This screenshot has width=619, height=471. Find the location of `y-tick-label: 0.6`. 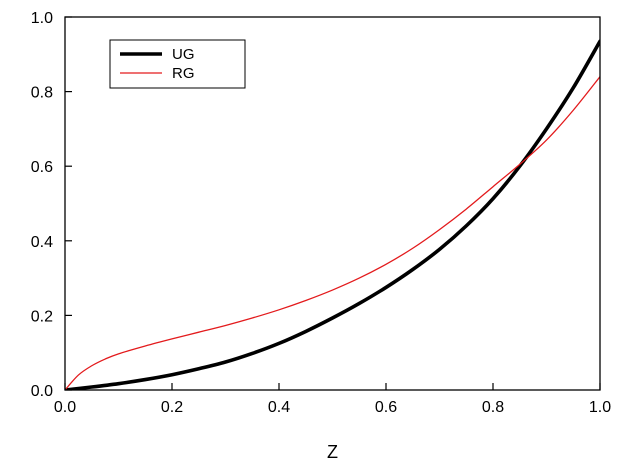

y-tick-label: 0.6 is located at coordinates (42, 167).